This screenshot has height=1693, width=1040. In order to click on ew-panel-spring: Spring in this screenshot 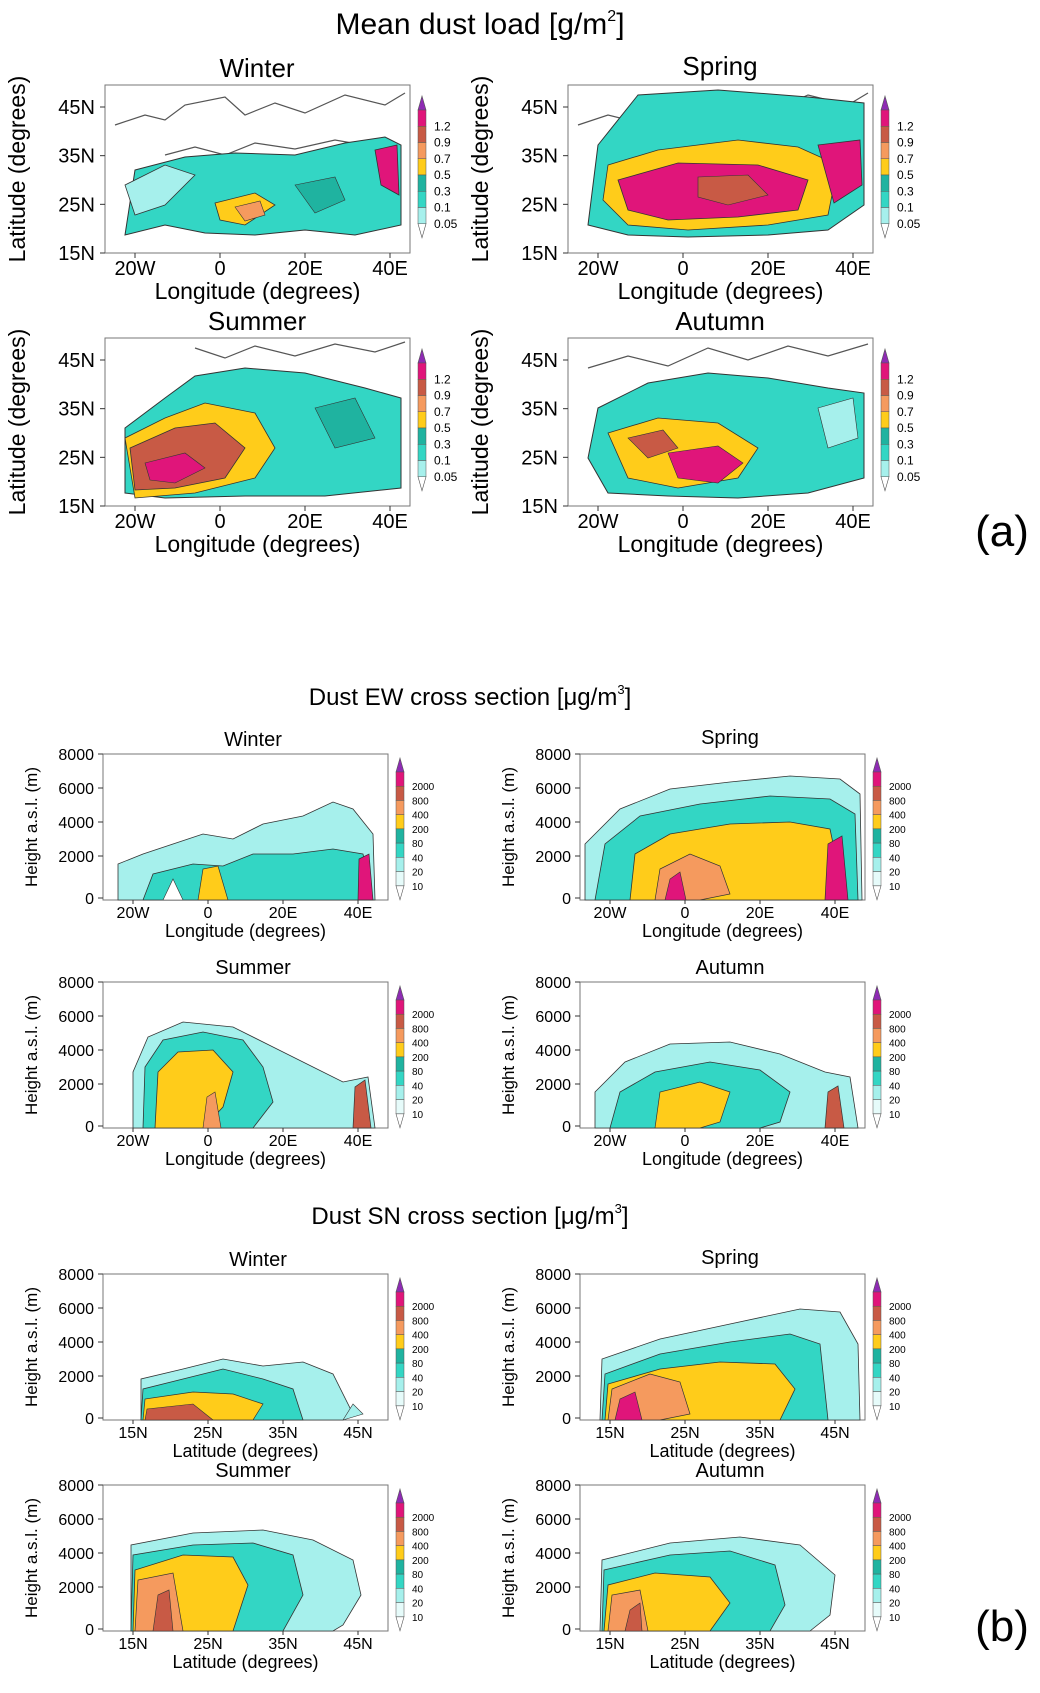, I will do `click(722, 814)`.